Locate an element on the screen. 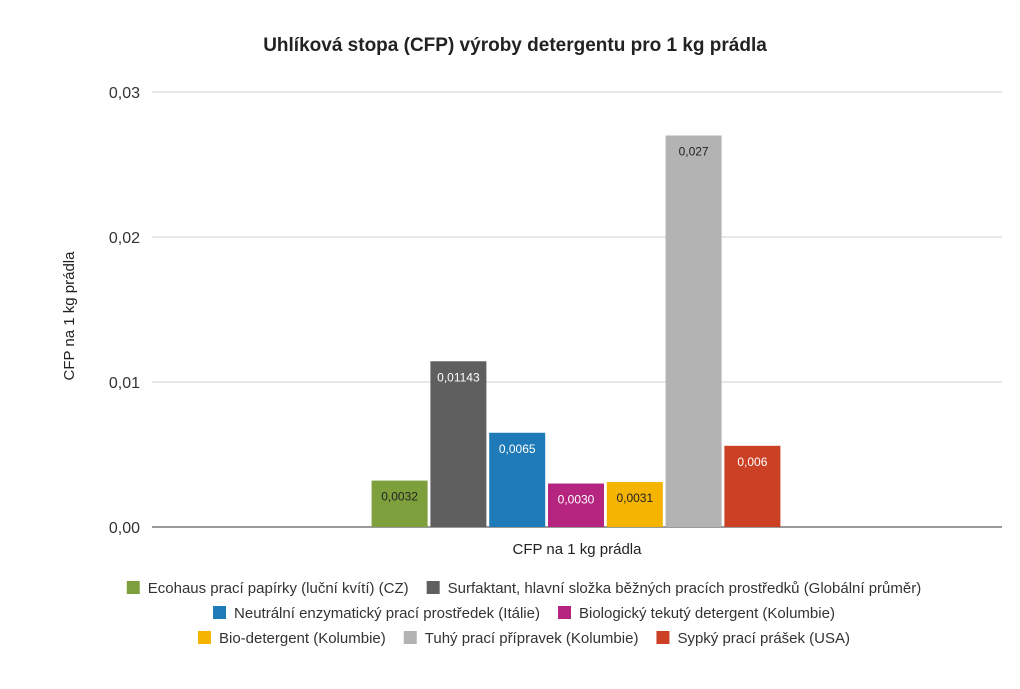 This screenshot has height=689, width=1020. data-label: 0,006 is located at coordinates (752, 462).